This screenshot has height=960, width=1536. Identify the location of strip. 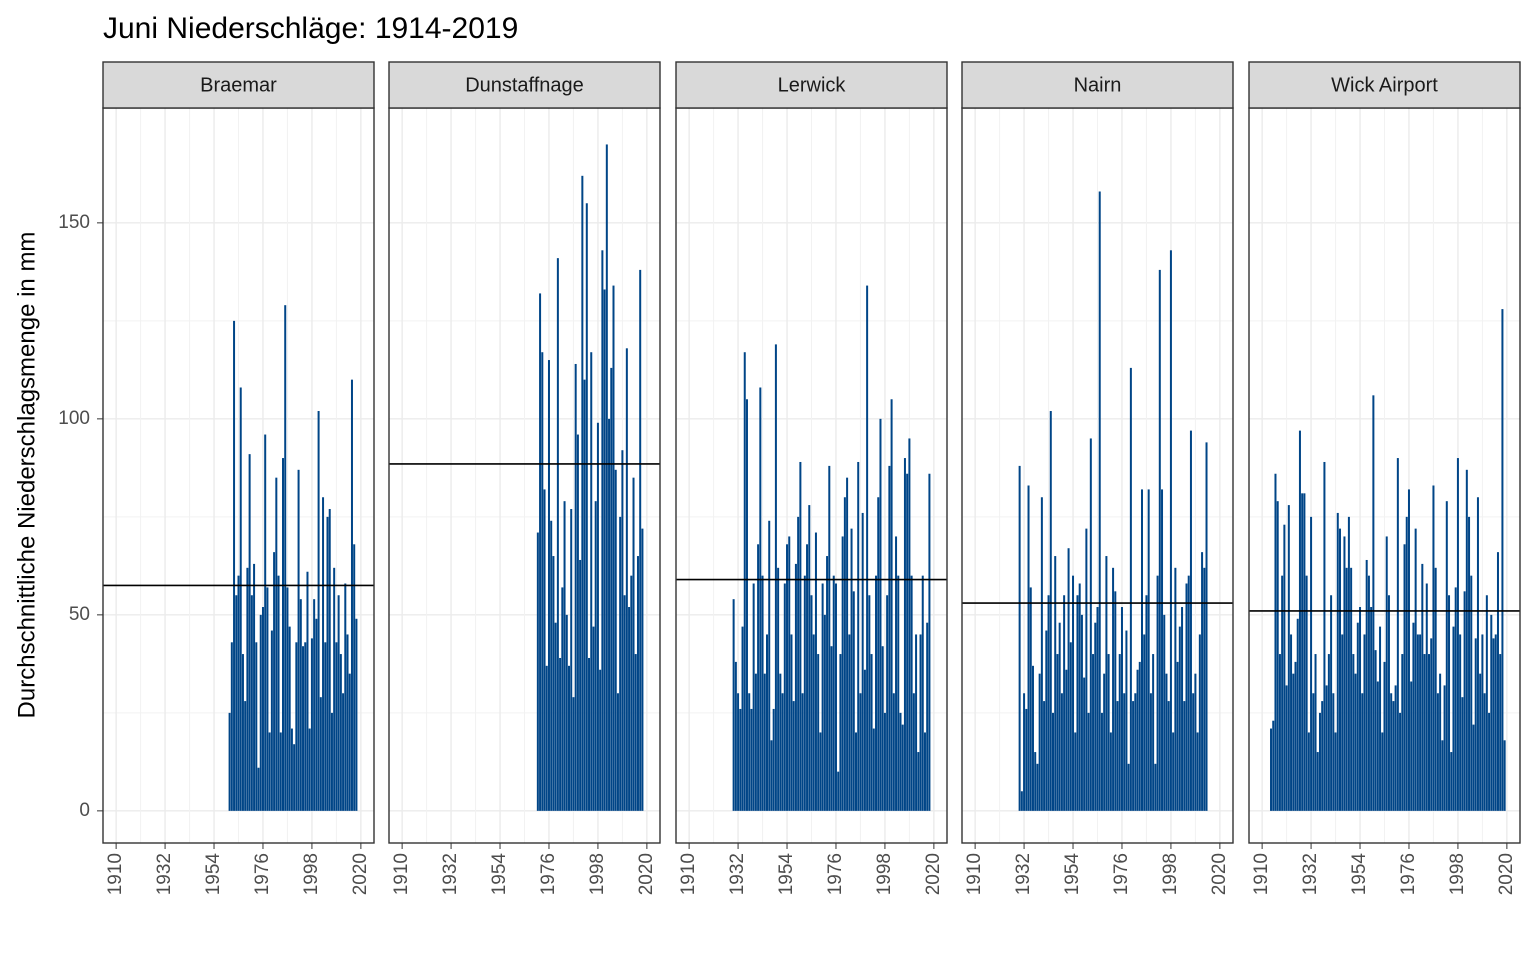
(524, 85).